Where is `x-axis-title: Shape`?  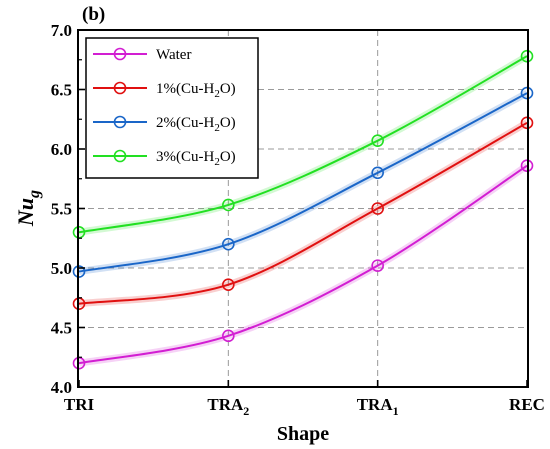 x-axis-title: Shape is located at coordinates (303, 434).